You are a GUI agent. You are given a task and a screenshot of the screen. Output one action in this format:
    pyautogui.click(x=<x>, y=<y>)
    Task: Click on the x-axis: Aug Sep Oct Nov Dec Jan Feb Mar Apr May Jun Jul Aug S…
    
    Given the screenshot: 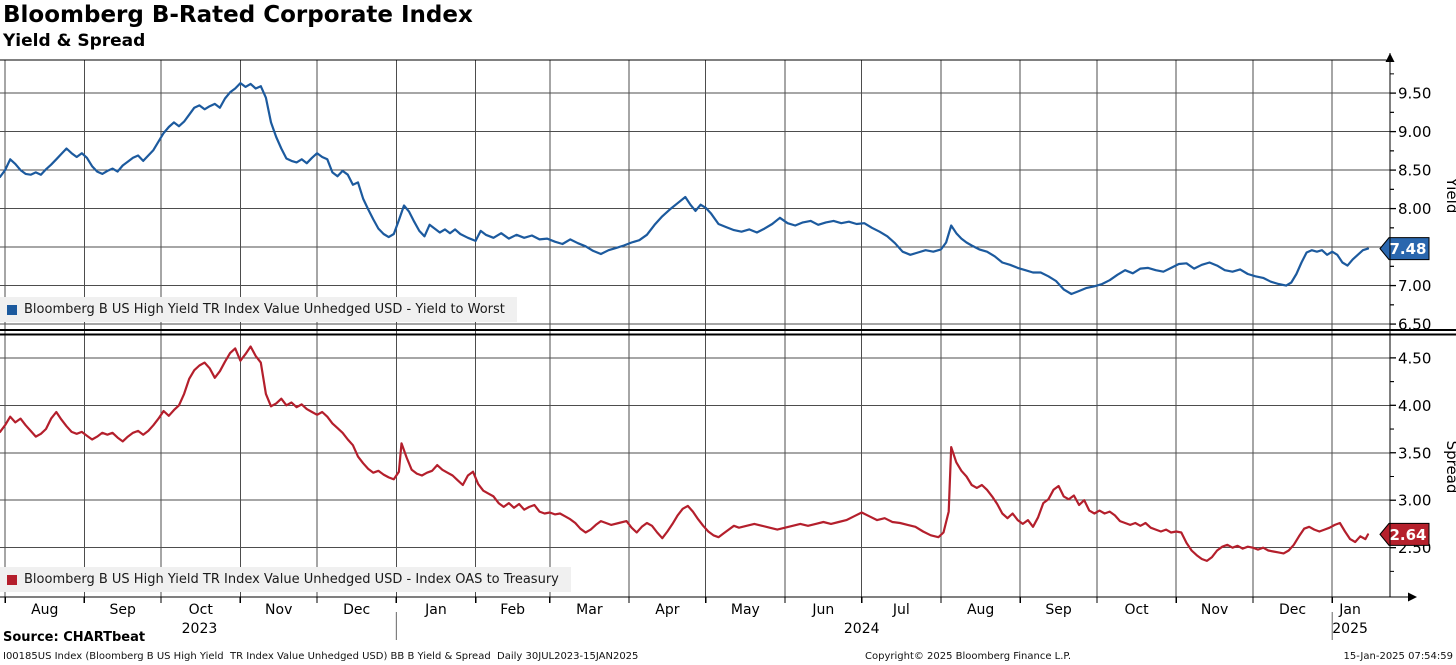 What is the action you would take?
    pyautogui.click(x=686, y=618)
    